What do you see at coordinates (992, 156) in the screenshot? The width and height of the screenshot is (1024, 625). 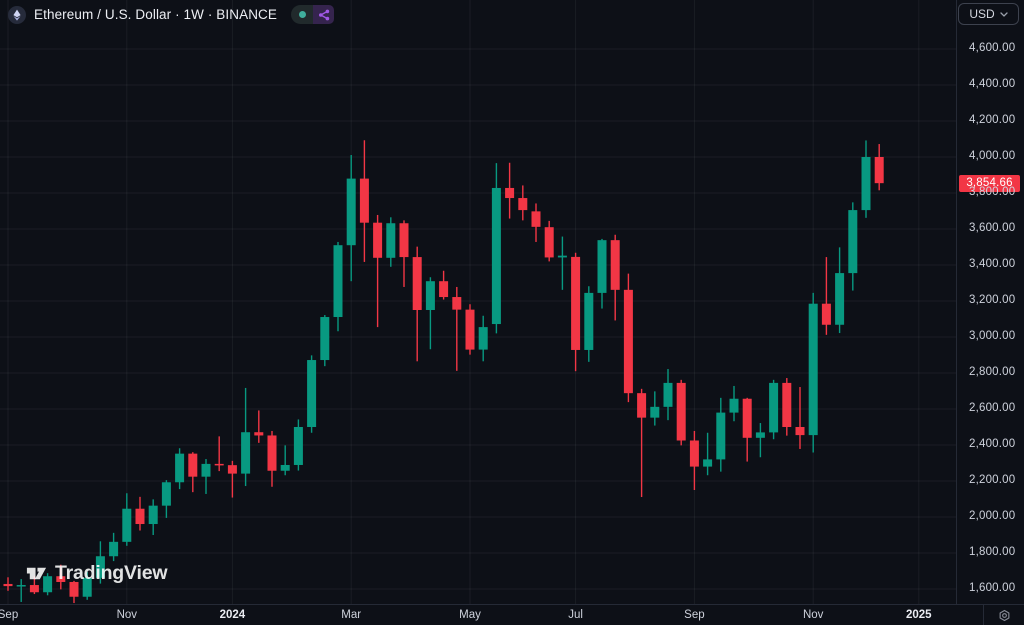 I see `price-tick-label: 4,000.00` at bounding box center [992, 156].